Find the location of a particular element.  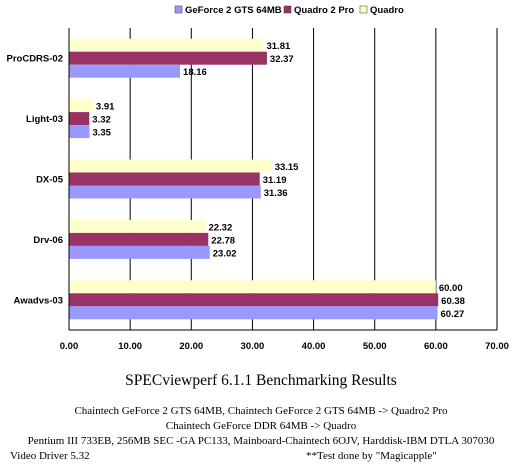

caption-line-driver: Video Driver 5.32 is located at coordinates (50, 456).